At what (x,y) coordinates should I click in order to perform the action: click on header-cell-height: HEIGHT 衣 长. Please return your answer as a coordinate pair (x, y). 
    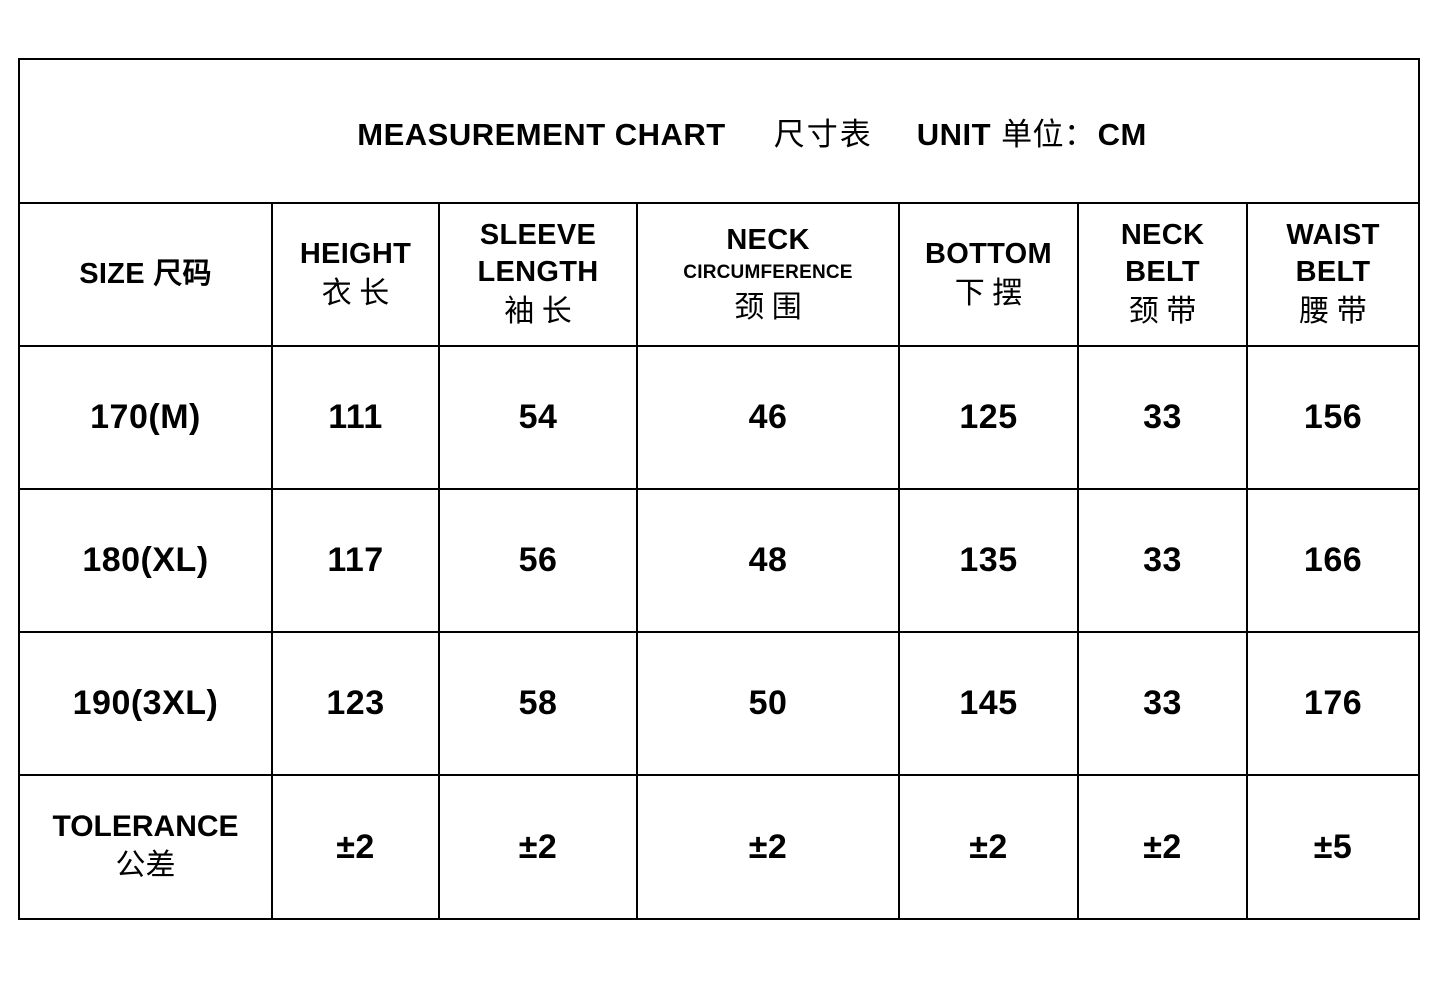
    Looking at the image, I should click on (355, 274).